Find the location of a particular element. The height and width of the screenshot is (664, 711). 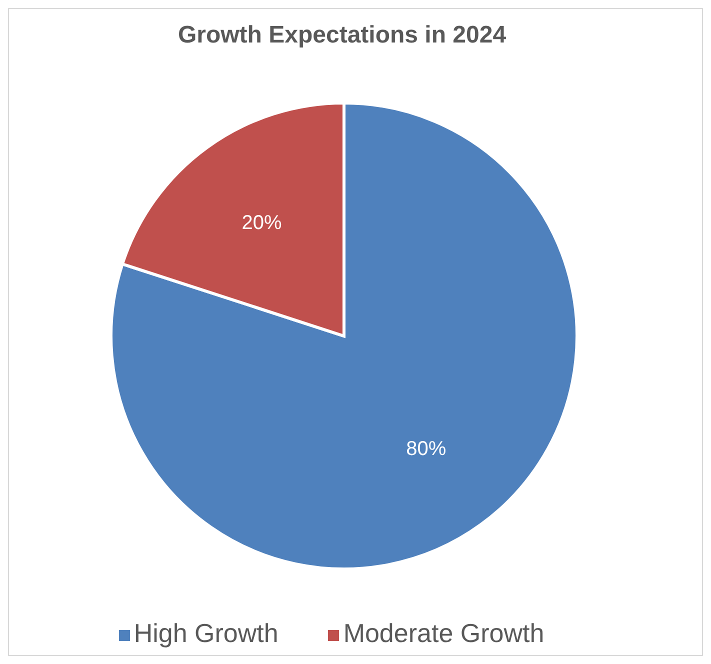

legend-label: High Growth is located at coordinates (206, 633).